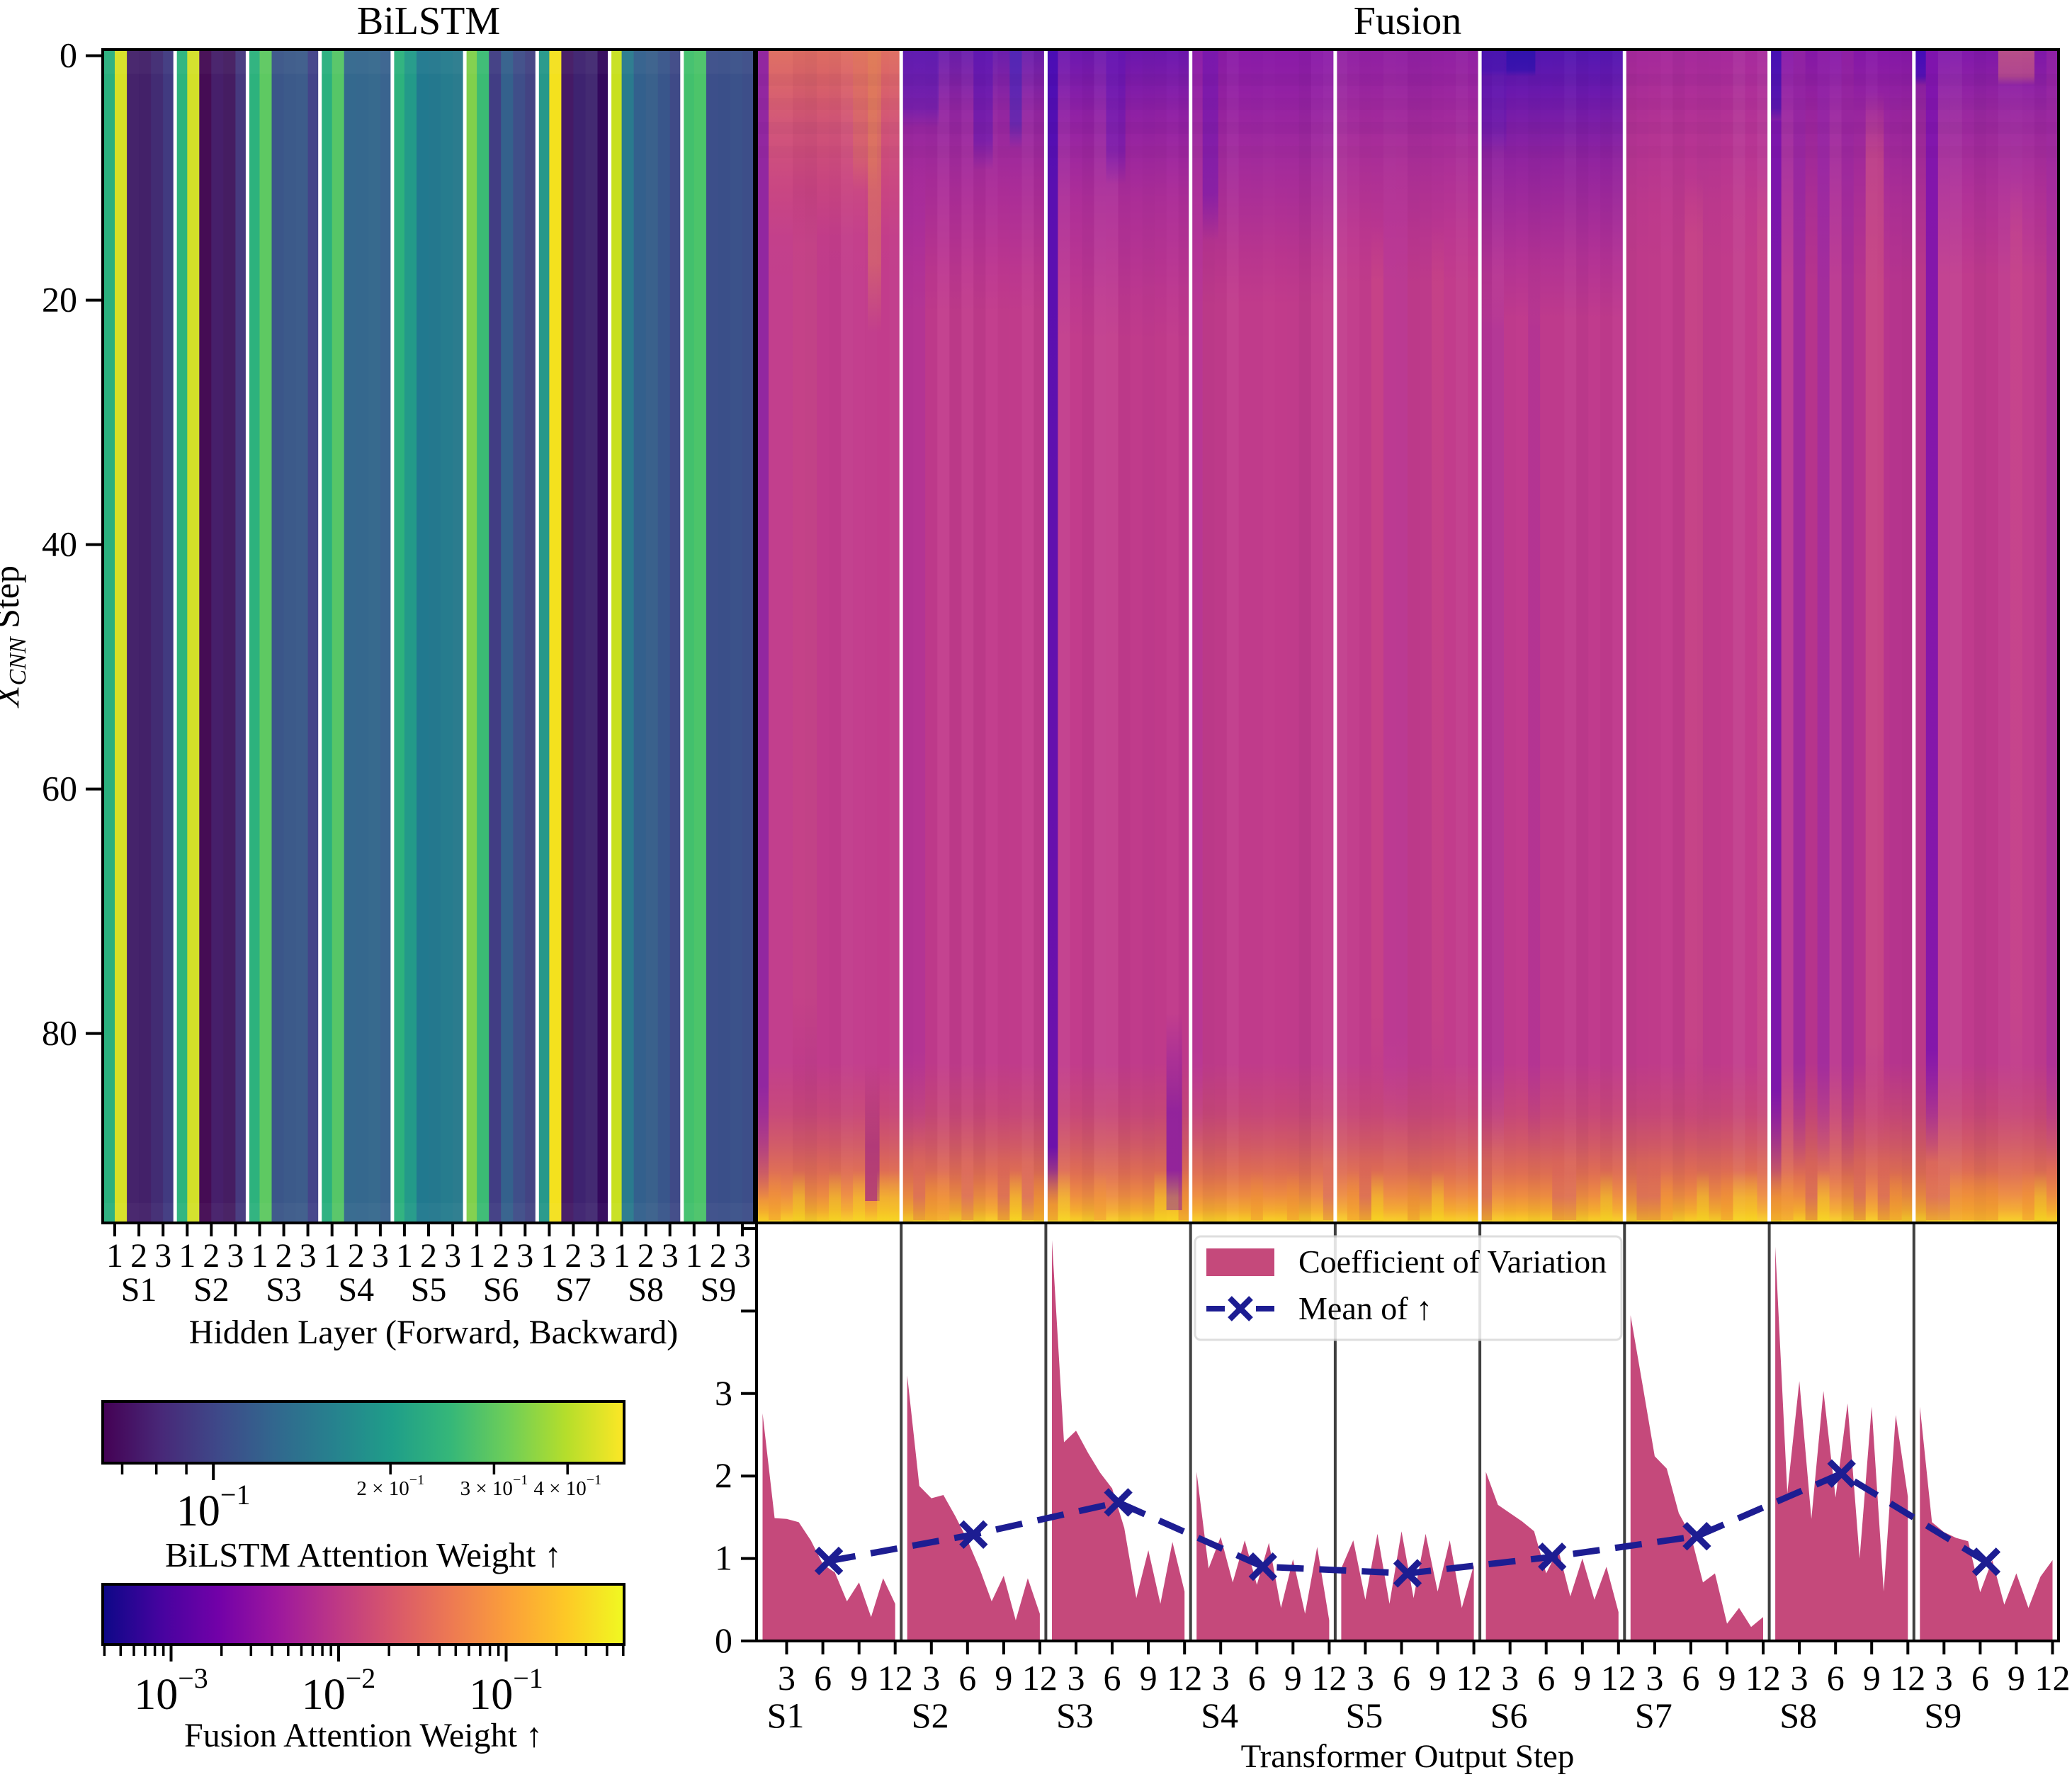  Describe the element at coordinates (363, 1735) in the screenshot. I see `svg-text: Fusion Attention Weight ↑` at that location.